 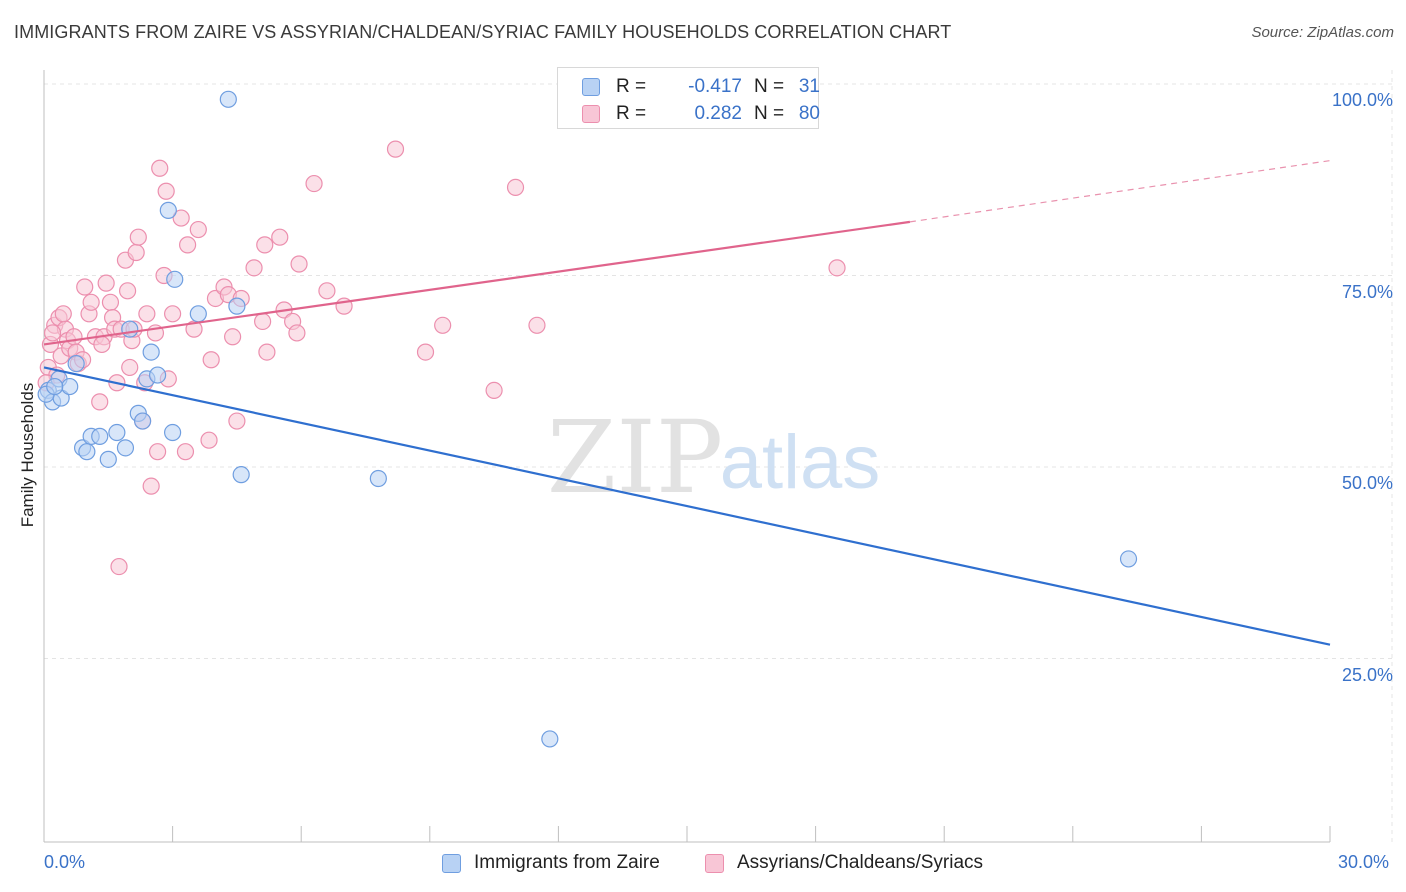 What do you see at coordinates (27, 455) in the screenshot?
I see `y-axis-label: Family Households` at bounding box center [27, 455].